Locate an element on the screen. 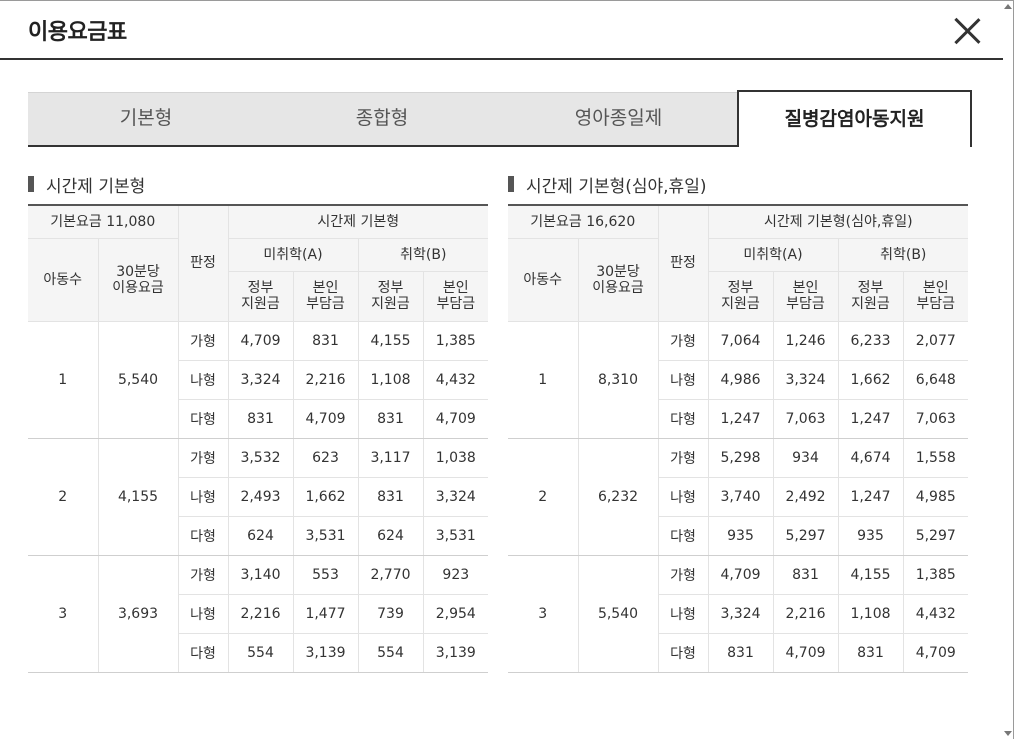 The width and height of the screenshot is (1014, 739). cell-school-gov: 1,108 is located at coordinates (870, 614).